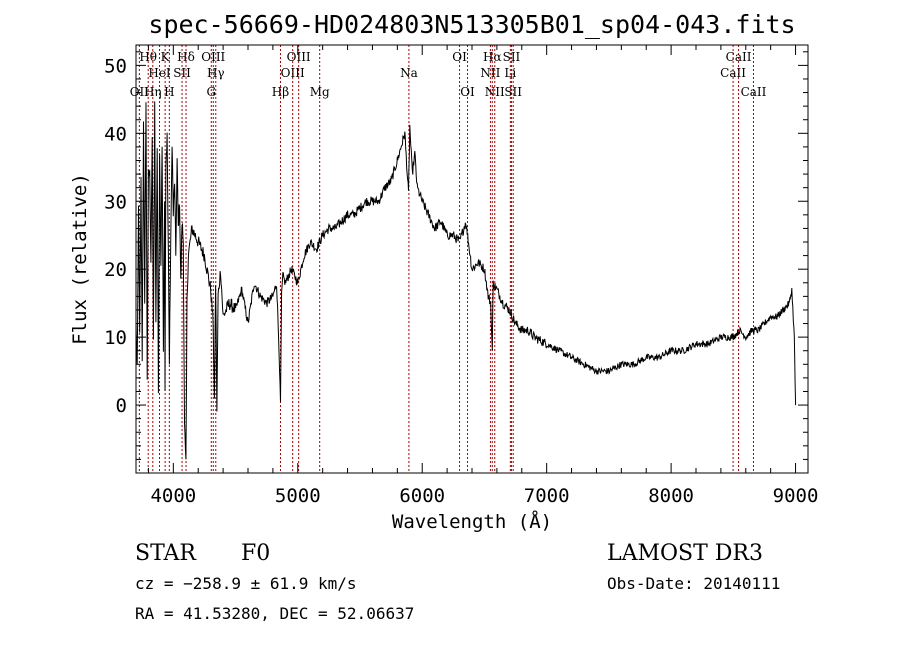  Describe the element at coordinates (173, 496) in the screenshot. I see `x-tick-label: 4000` at that location.